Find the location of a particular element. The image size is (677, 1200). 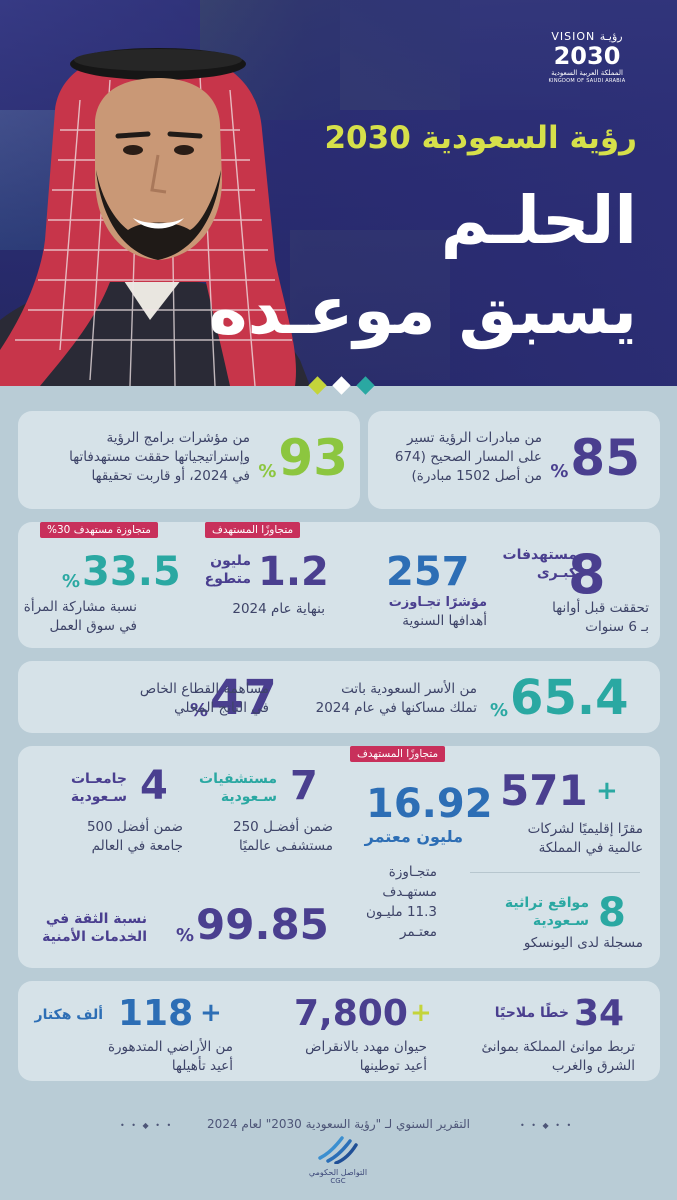

land-text: من الأراضي المتدهورة أعيد تأهيلها is located at coordinates (170, 1056).